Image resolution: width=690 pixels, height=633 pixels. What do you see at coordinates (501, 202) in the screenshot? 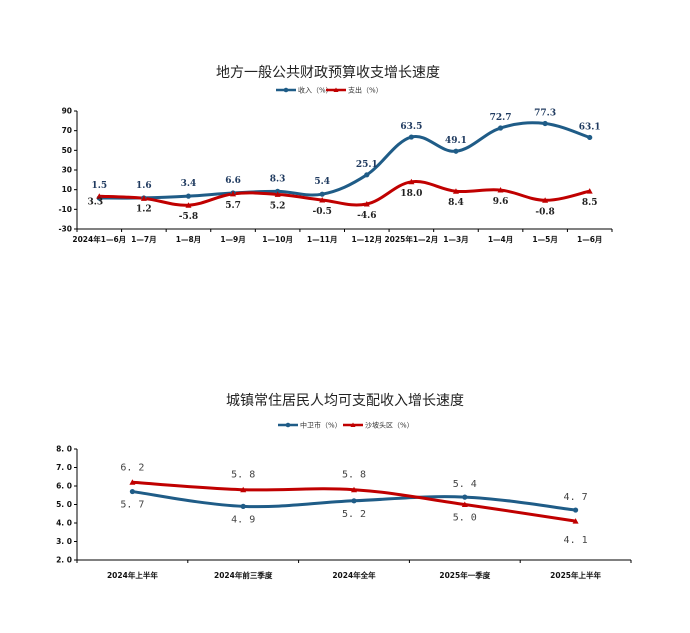
I see `chart1-series-1-data-label: 9.6` at bounding box center [501, 202].